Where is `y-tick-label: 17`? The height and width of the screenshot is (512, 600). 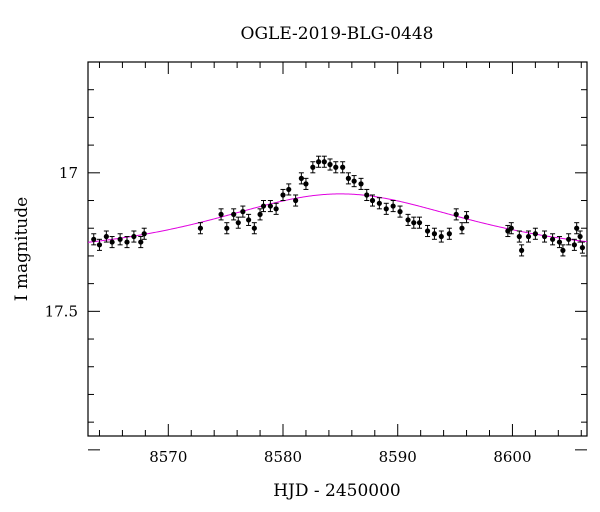 y-tick-label: 17 is located at coordinates (68, 173).